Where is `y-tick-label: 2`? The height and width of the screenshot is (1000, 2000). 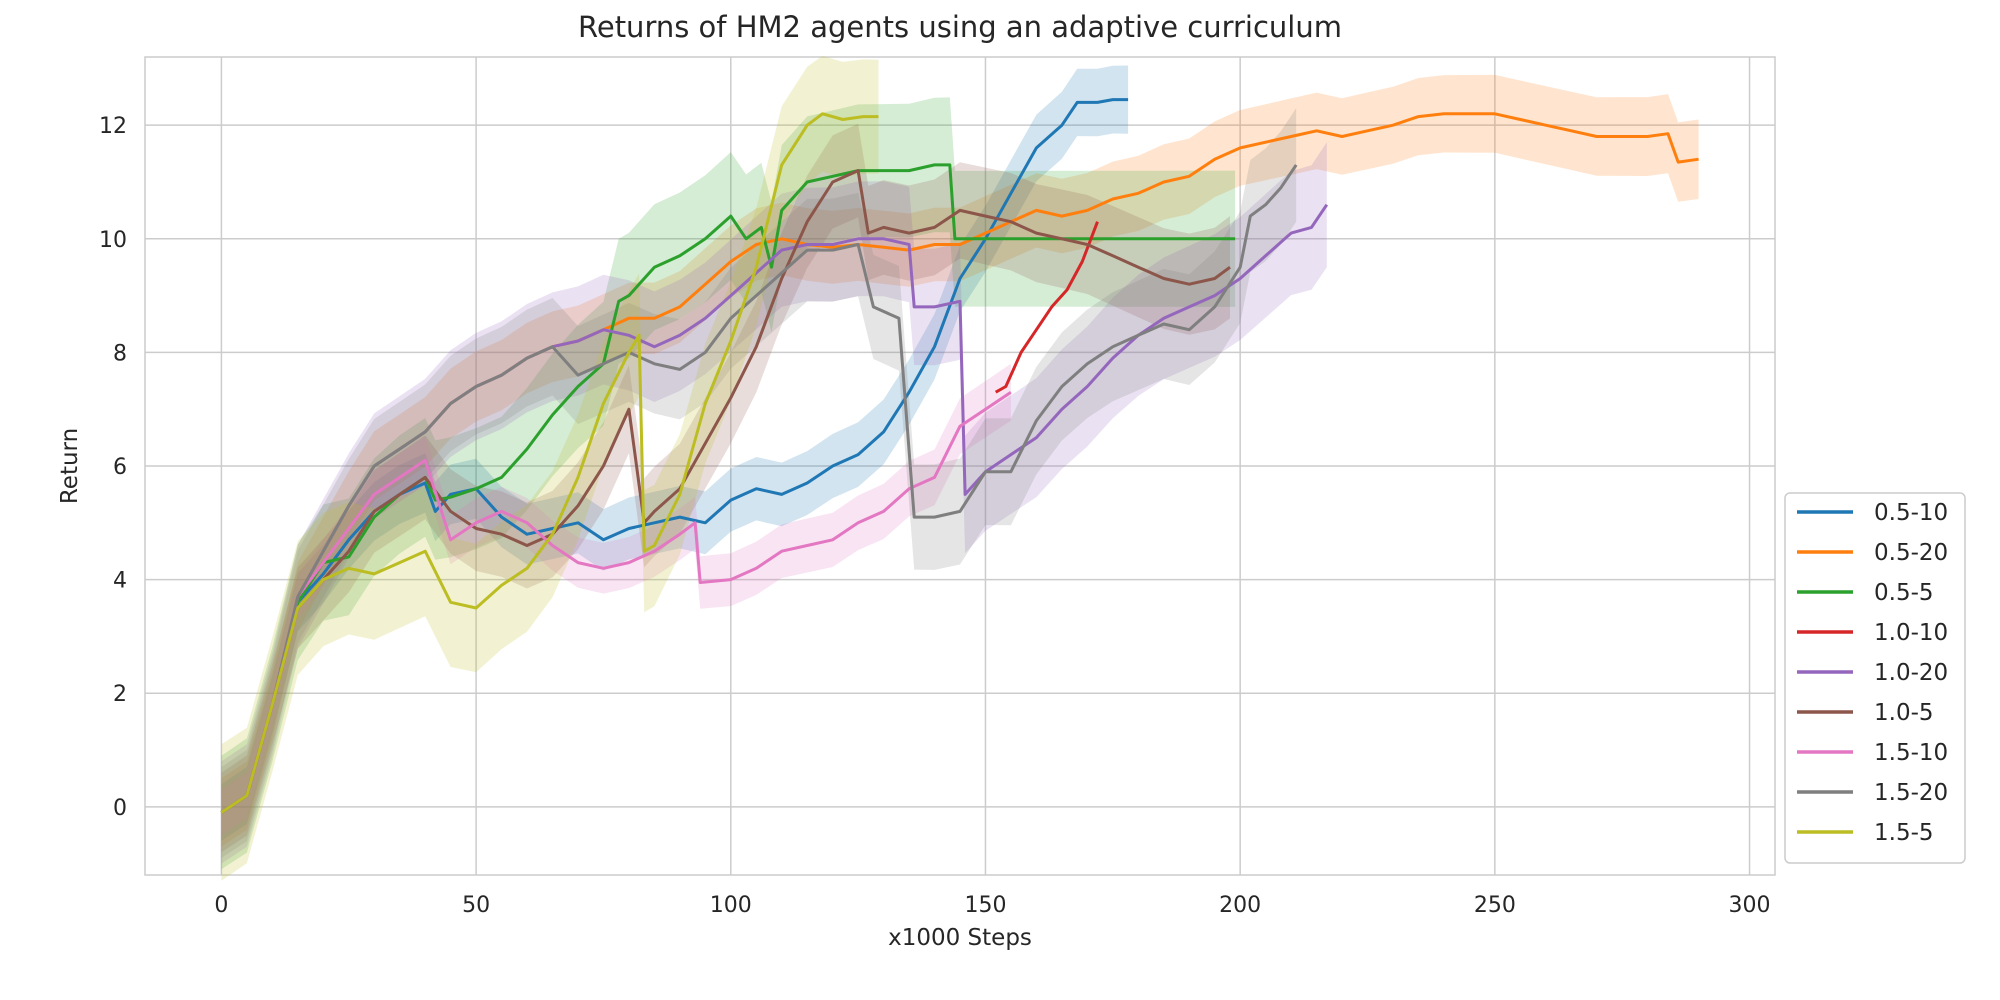 y-tick-label: 2 is located at coordinates (120, 694).